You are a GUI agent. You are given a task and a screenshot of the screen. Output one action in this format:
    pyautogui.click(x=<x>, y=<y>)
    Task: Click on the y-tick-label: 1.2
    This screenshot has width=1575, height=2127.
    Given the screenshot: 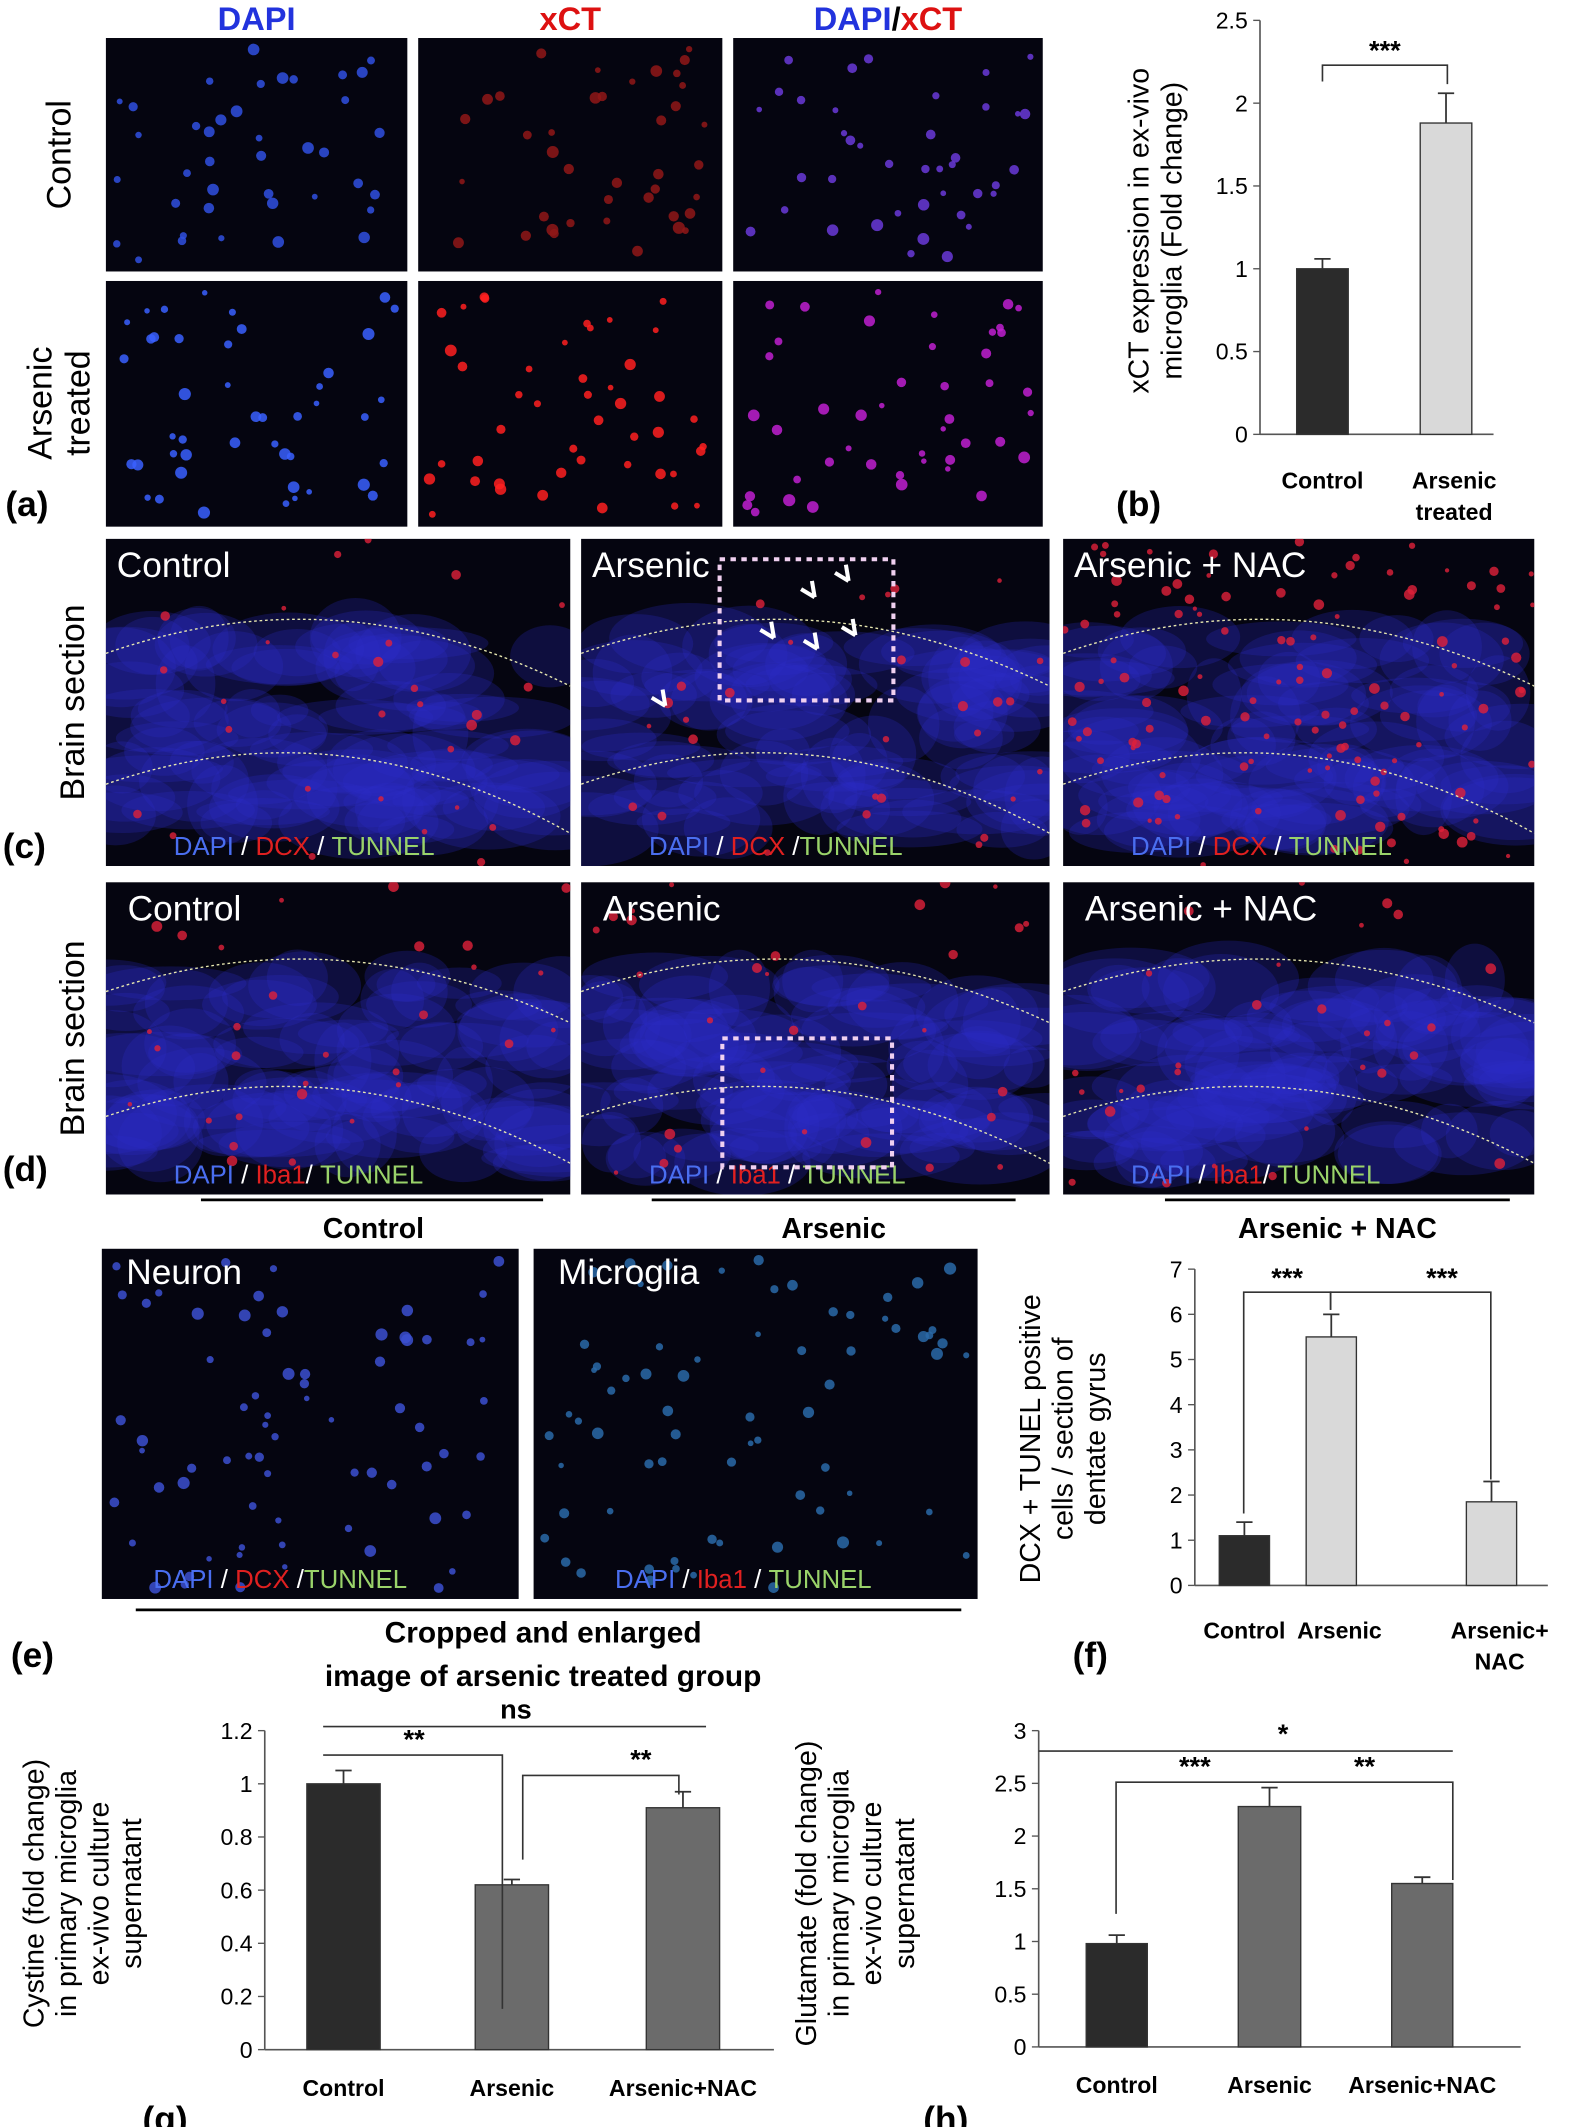 What is the action you would take?
    pyautogui.click(x=236, y=1731)
    